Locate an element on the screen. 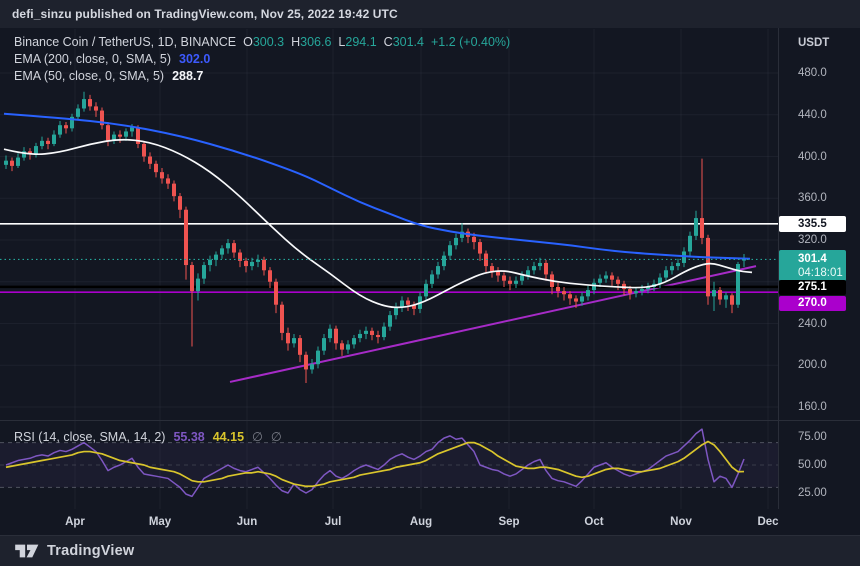 Image resolution: width=860 pixels, height=566 pixels. rsi-ma-line is located at coordinates (375, 464).